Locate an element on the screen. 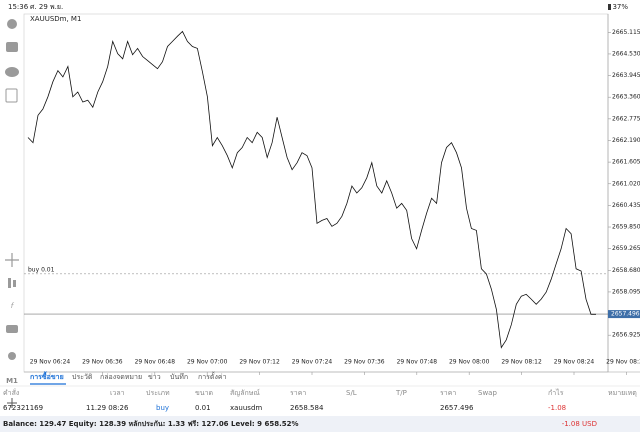 Image resolution: width=640 pixels, height=447 pixels. column-header: S/L is located at coordinates (351, 393).